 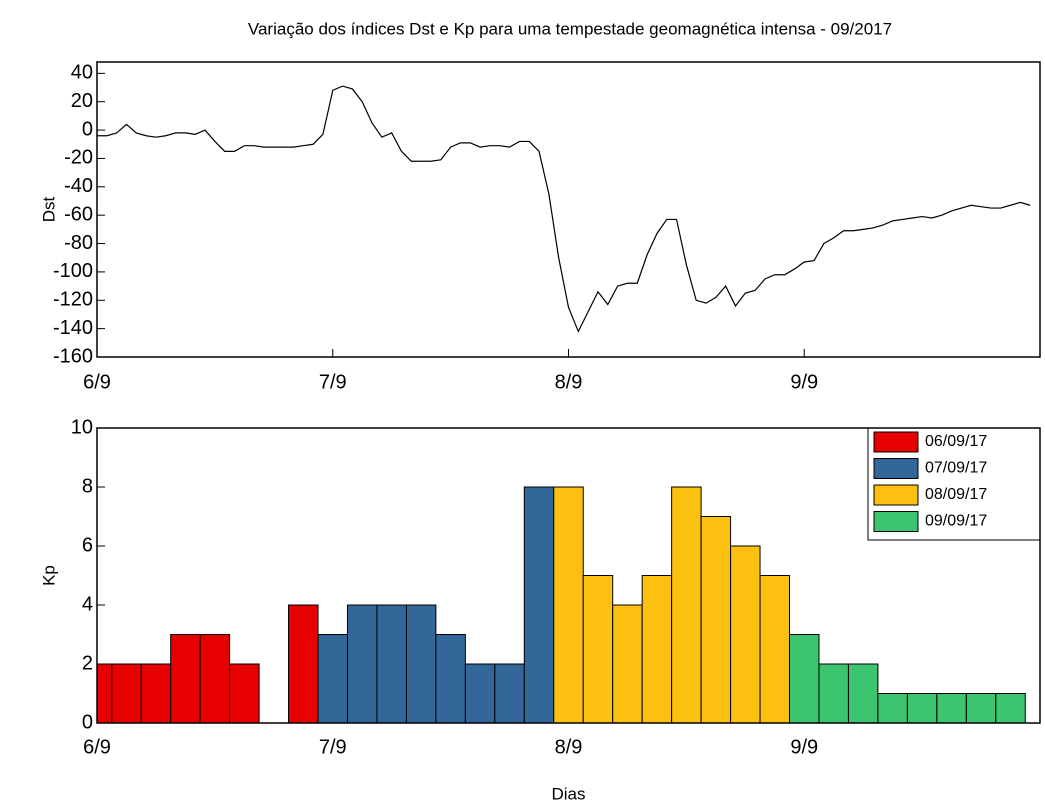 I want to click on y-tick-label: 6, so click(x=87, y=545).